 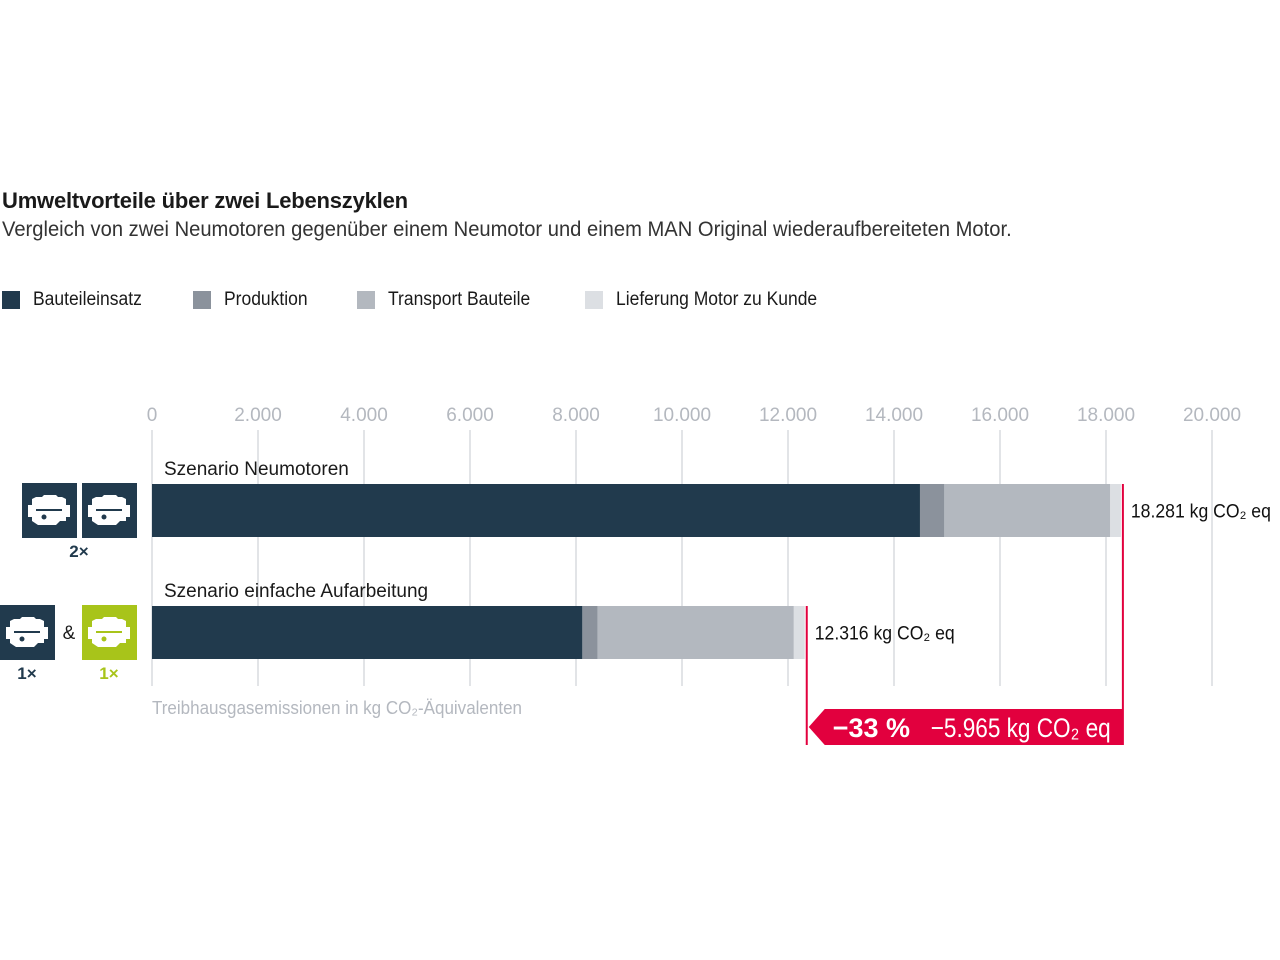 I want to click on legend-label-produktion: Produktion, so click(x=266, y=299).